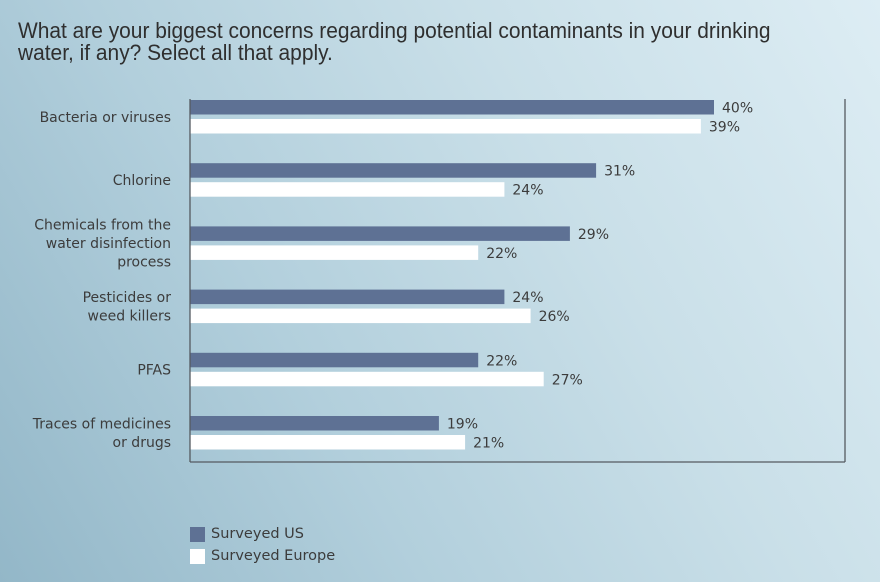 The image size is (880, 582). Describe the element at coordinates (527, 298) in the screenshot. I see `value-label-us-3: 24%` at that location.